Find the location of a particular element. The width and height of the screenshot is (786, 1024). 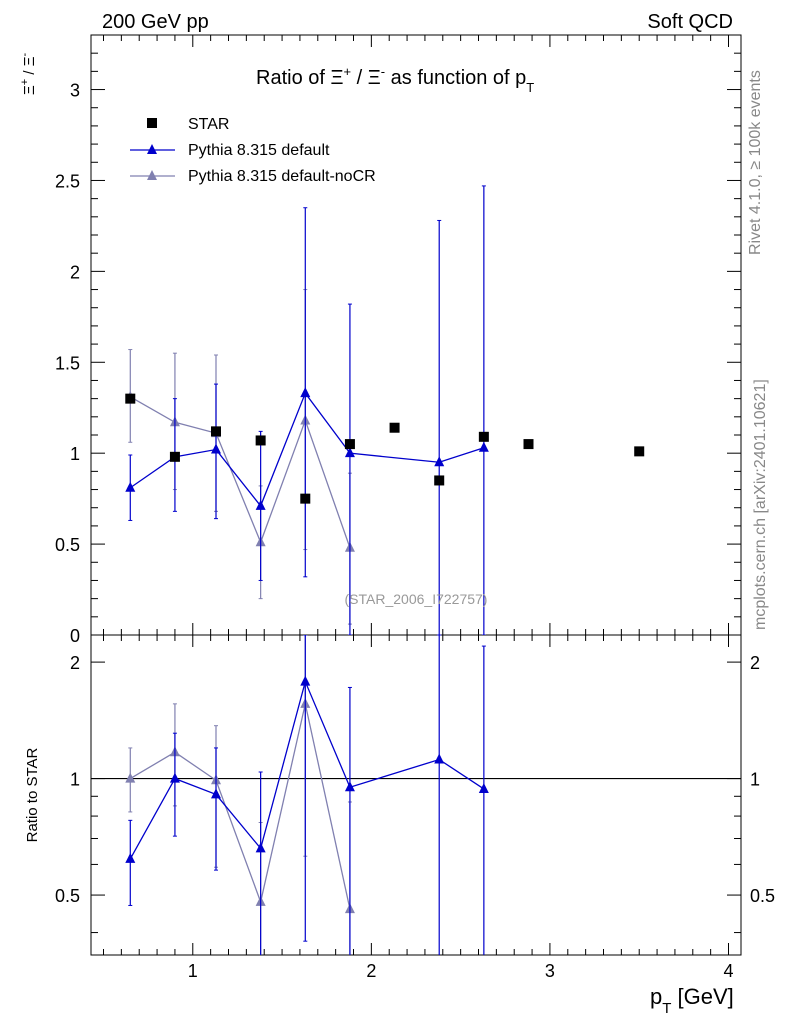

pythia-default-line is located at coordinates (307, 449).